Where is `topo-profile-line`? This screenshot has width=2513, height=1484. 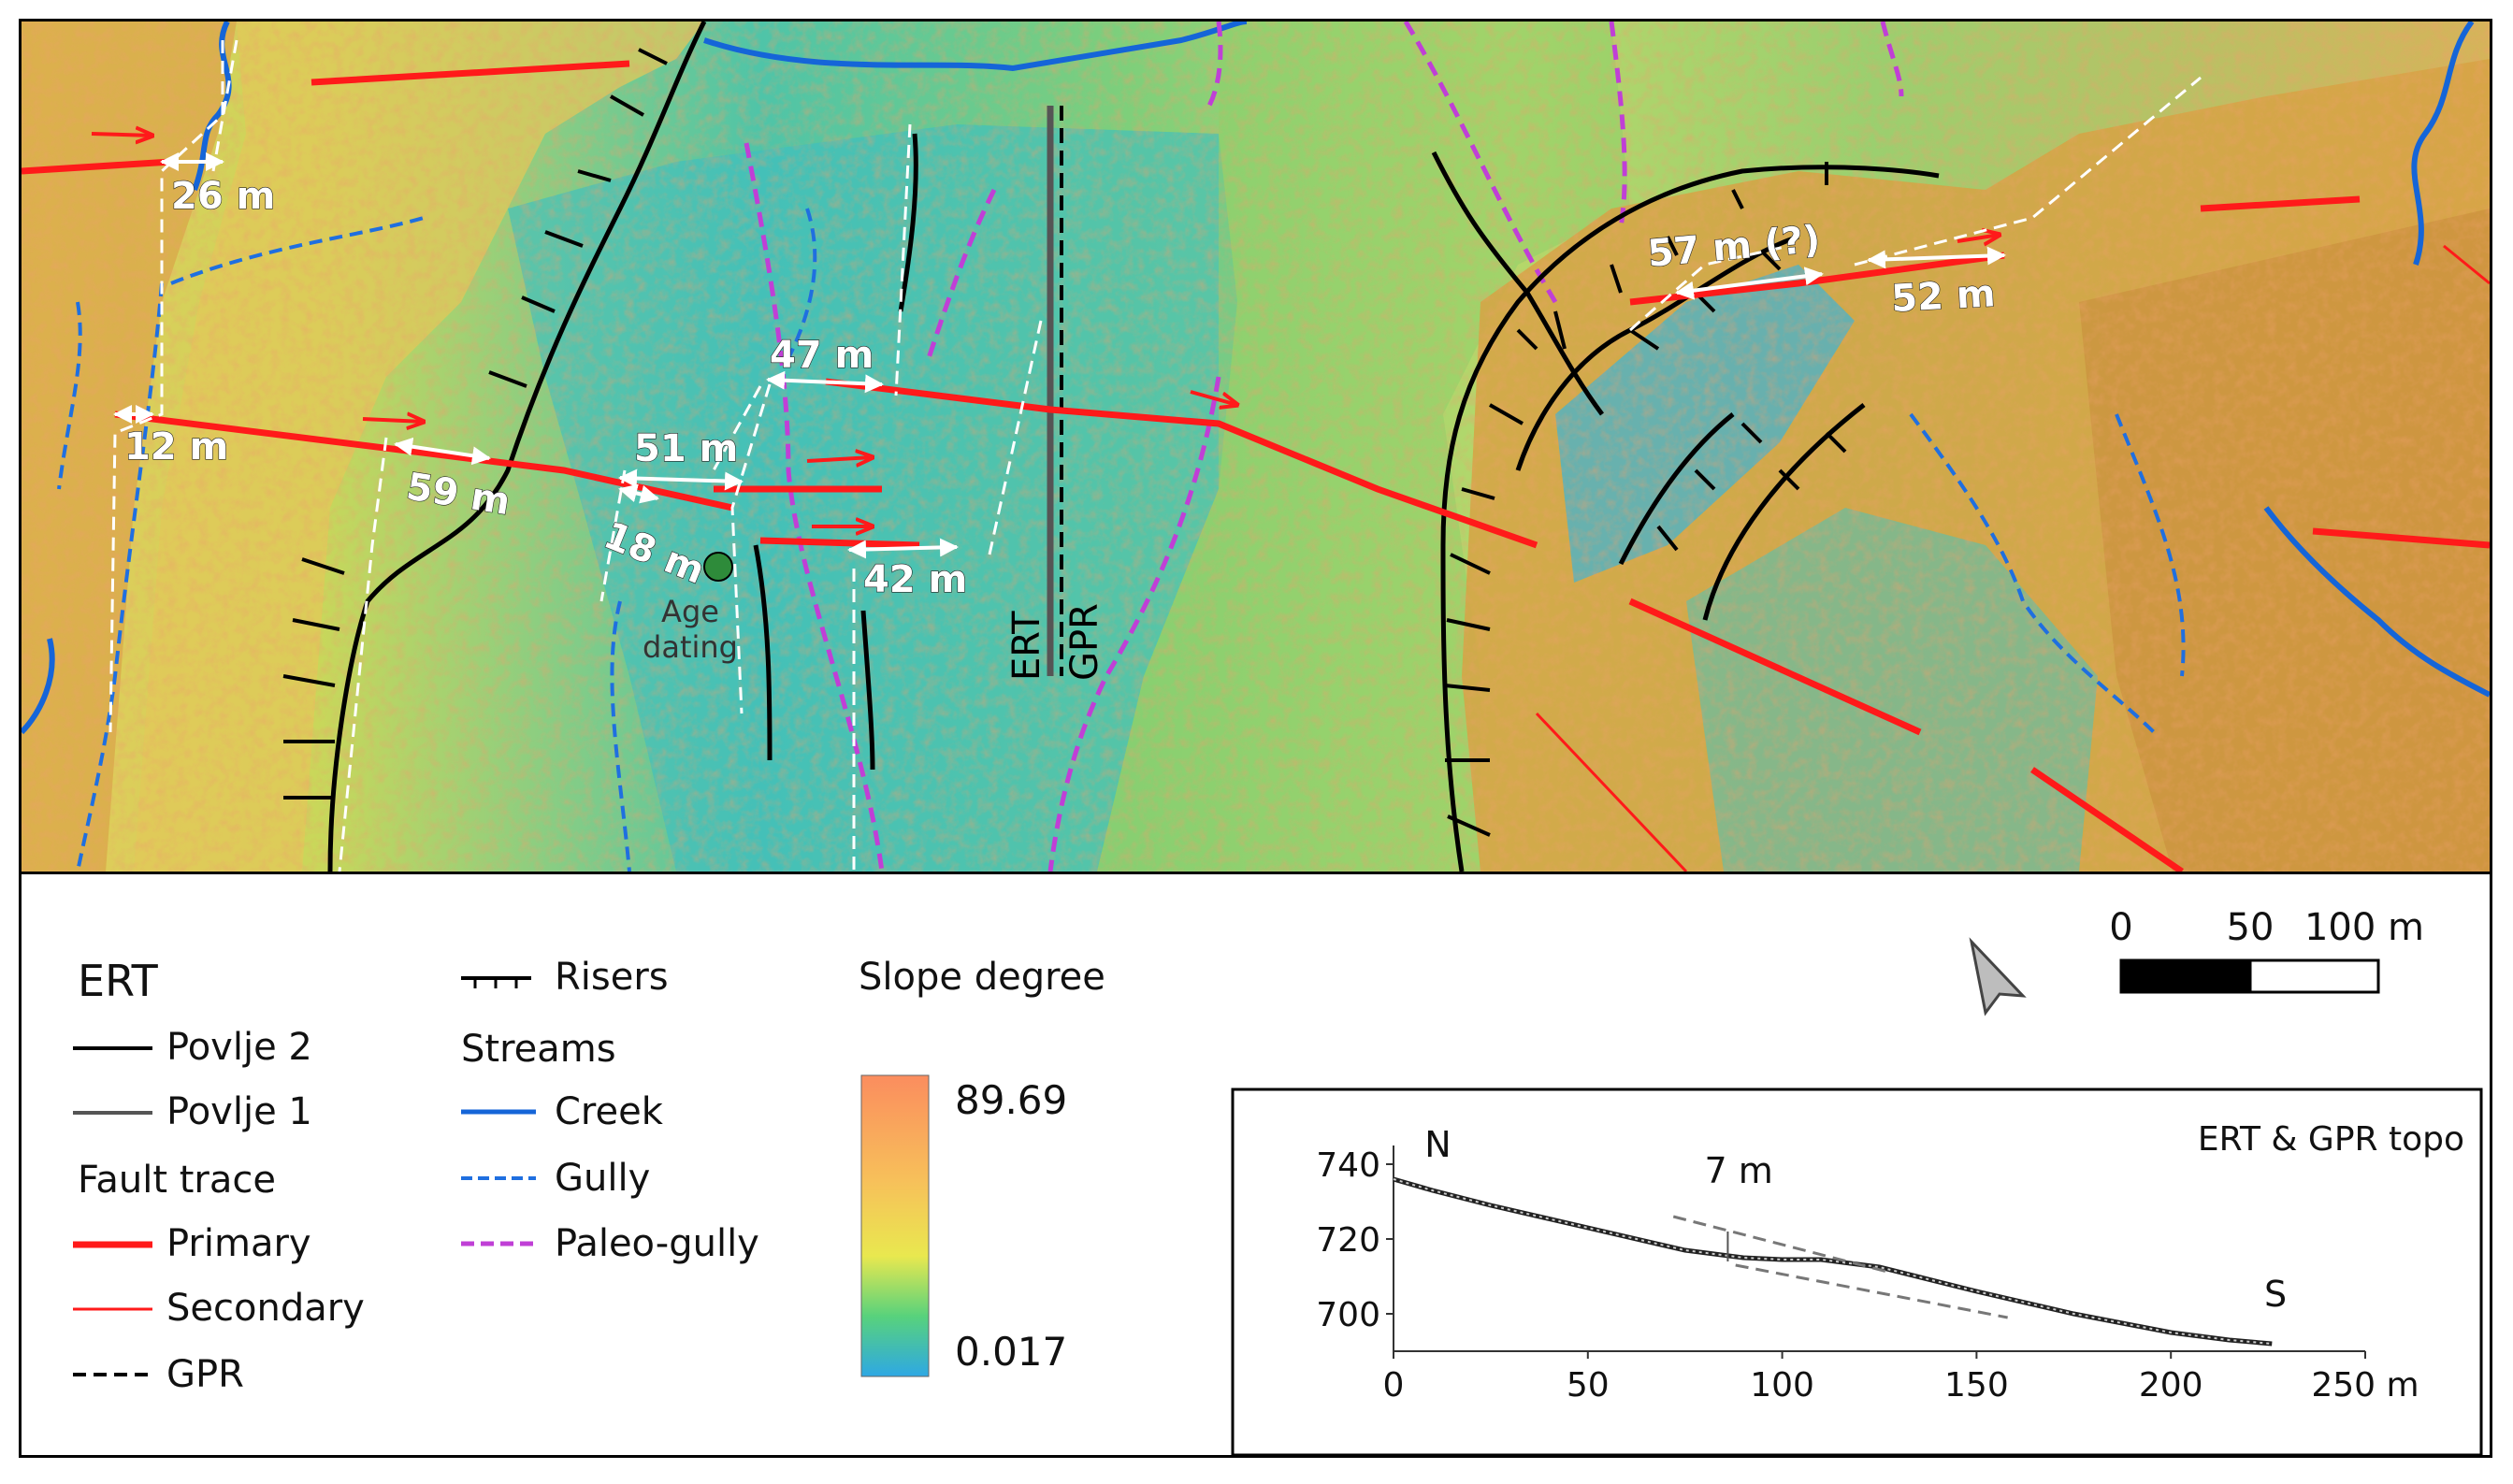 topo-profile-line is located at coordinates (1833, 1262).